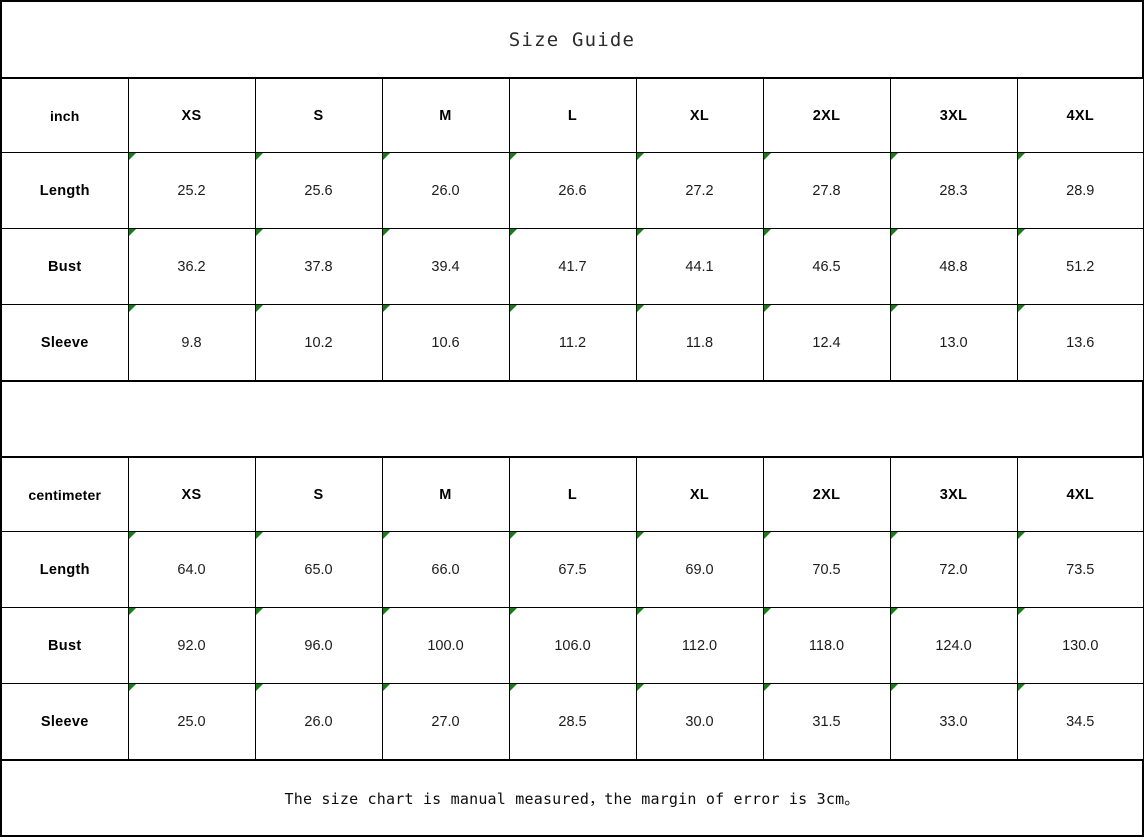 This screenshot has height=837, width=1144. What do you see at coordinates (191, 342) in the screenshot?
I see `measurement-value-cell: 9.8` at bounding box center [191, 342].